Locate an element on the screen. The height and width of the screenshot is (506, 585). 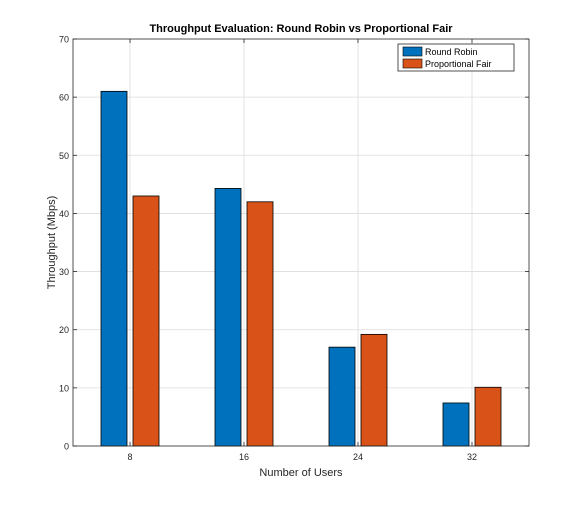
y-tick-label: 40 is located at coordinates (64, 214).